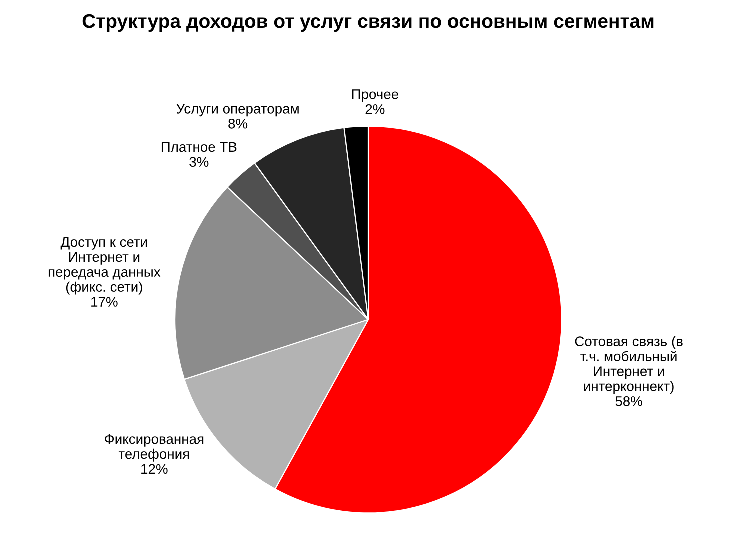 Image resolution: width=737 pixels, height=555 pixels. I want to click on slice-label: Доступ к сети Интернет и передача данных (фикс. сети), so click(104, 266).